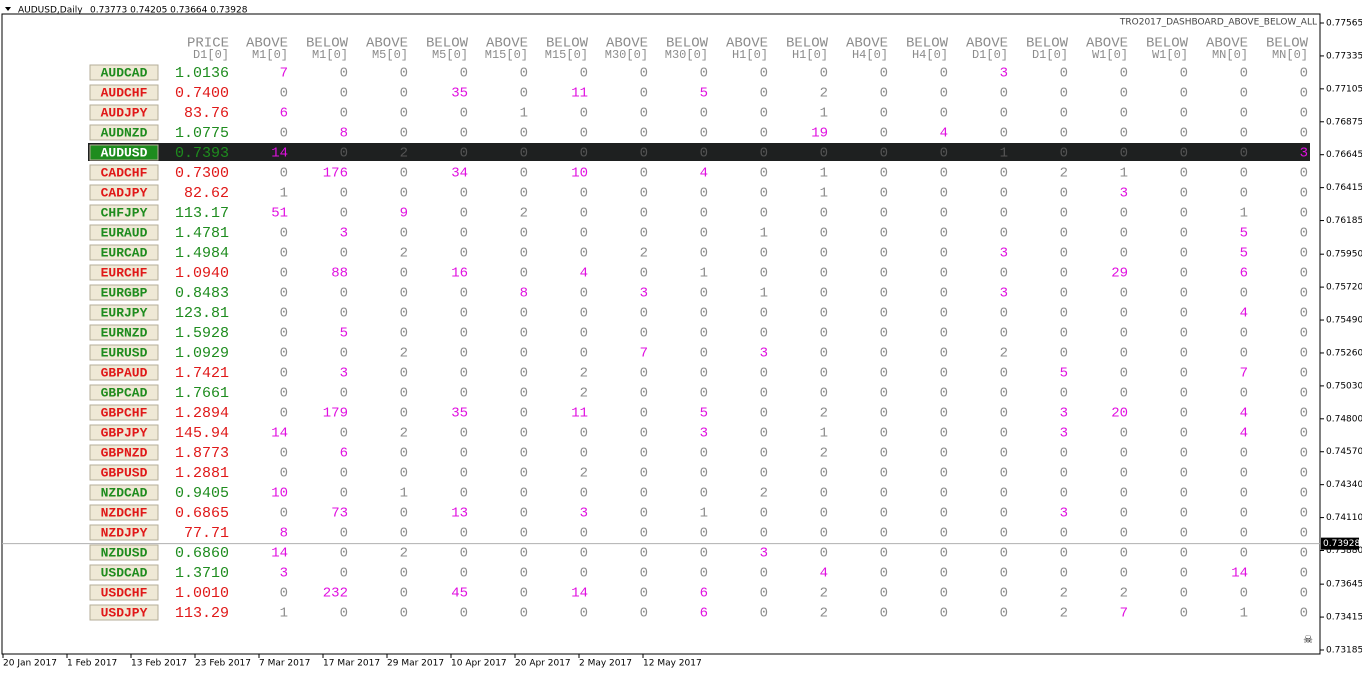  Describe the element at coordinates (351, 664) in the screenshot. I see `time-label: 17 Mar 2017` at that location.